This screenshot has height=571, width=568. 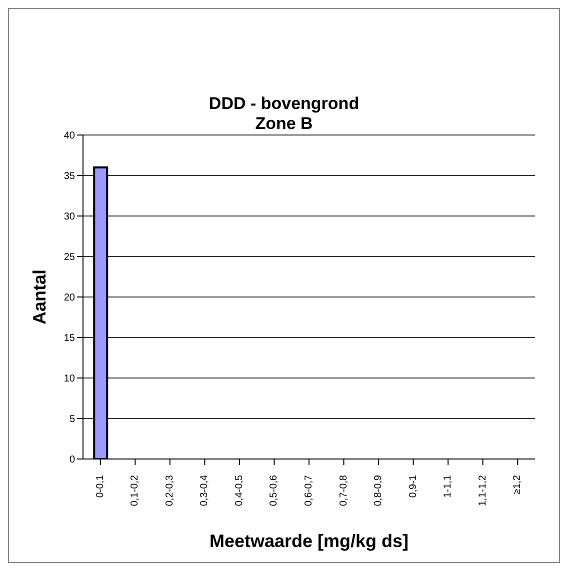 What do you see at coordinates (72, 460) in the screenshot?
I see `y-tick-label: 0` at bounding box center [72, 460].